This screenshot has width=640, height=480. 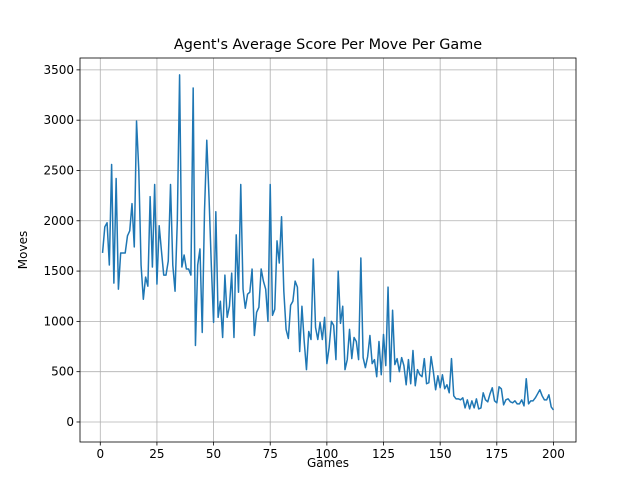 What do you see at coordinates (440, 454) in the screenshot?
I see `x-tick-label: 150` at bounding box center [440, 454].